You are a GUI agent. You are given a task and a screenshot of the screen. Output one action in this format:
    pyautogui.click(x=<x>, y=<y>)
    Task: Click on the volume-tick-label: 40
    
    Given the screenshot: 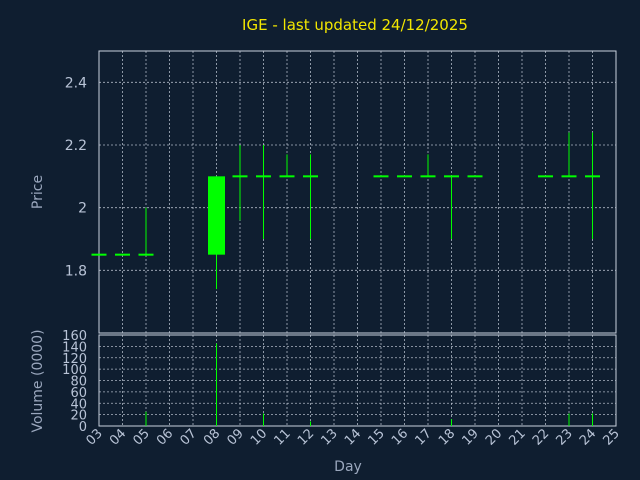 What is the action you would take?
    pyautogui.click(x=78, y=404)
    